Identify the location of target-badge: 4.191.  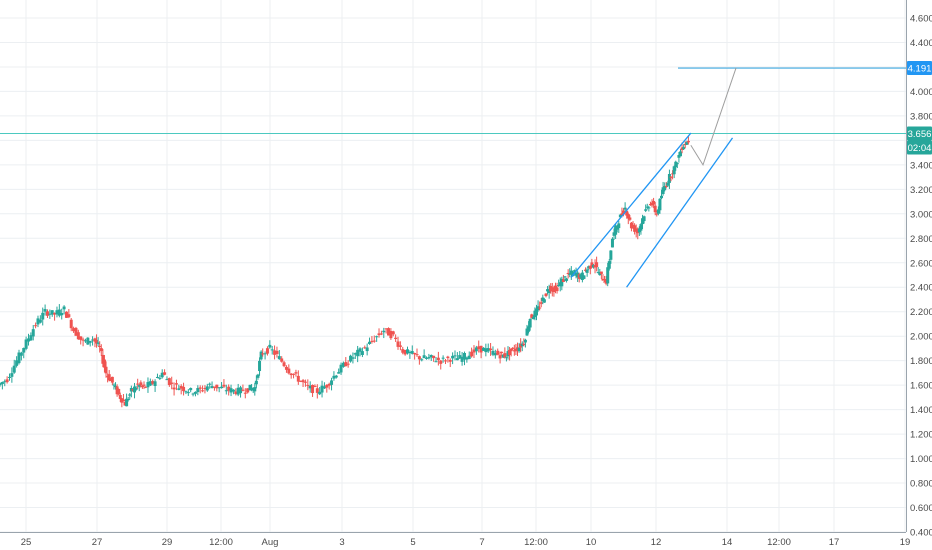
(919, 68).